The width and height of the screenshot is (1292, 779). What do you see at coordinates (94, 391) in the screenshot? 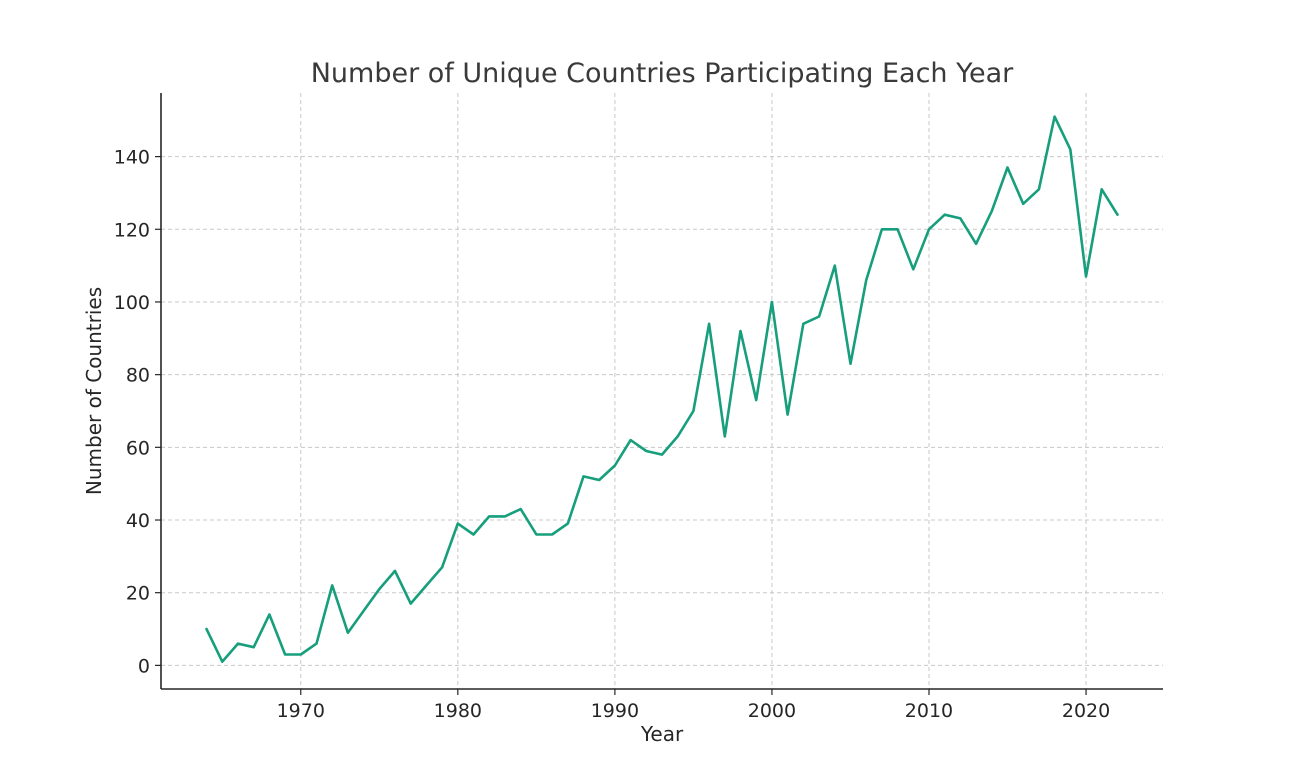
I see `y-axis-label: Number of Countries` at bounding box center [94, 391].